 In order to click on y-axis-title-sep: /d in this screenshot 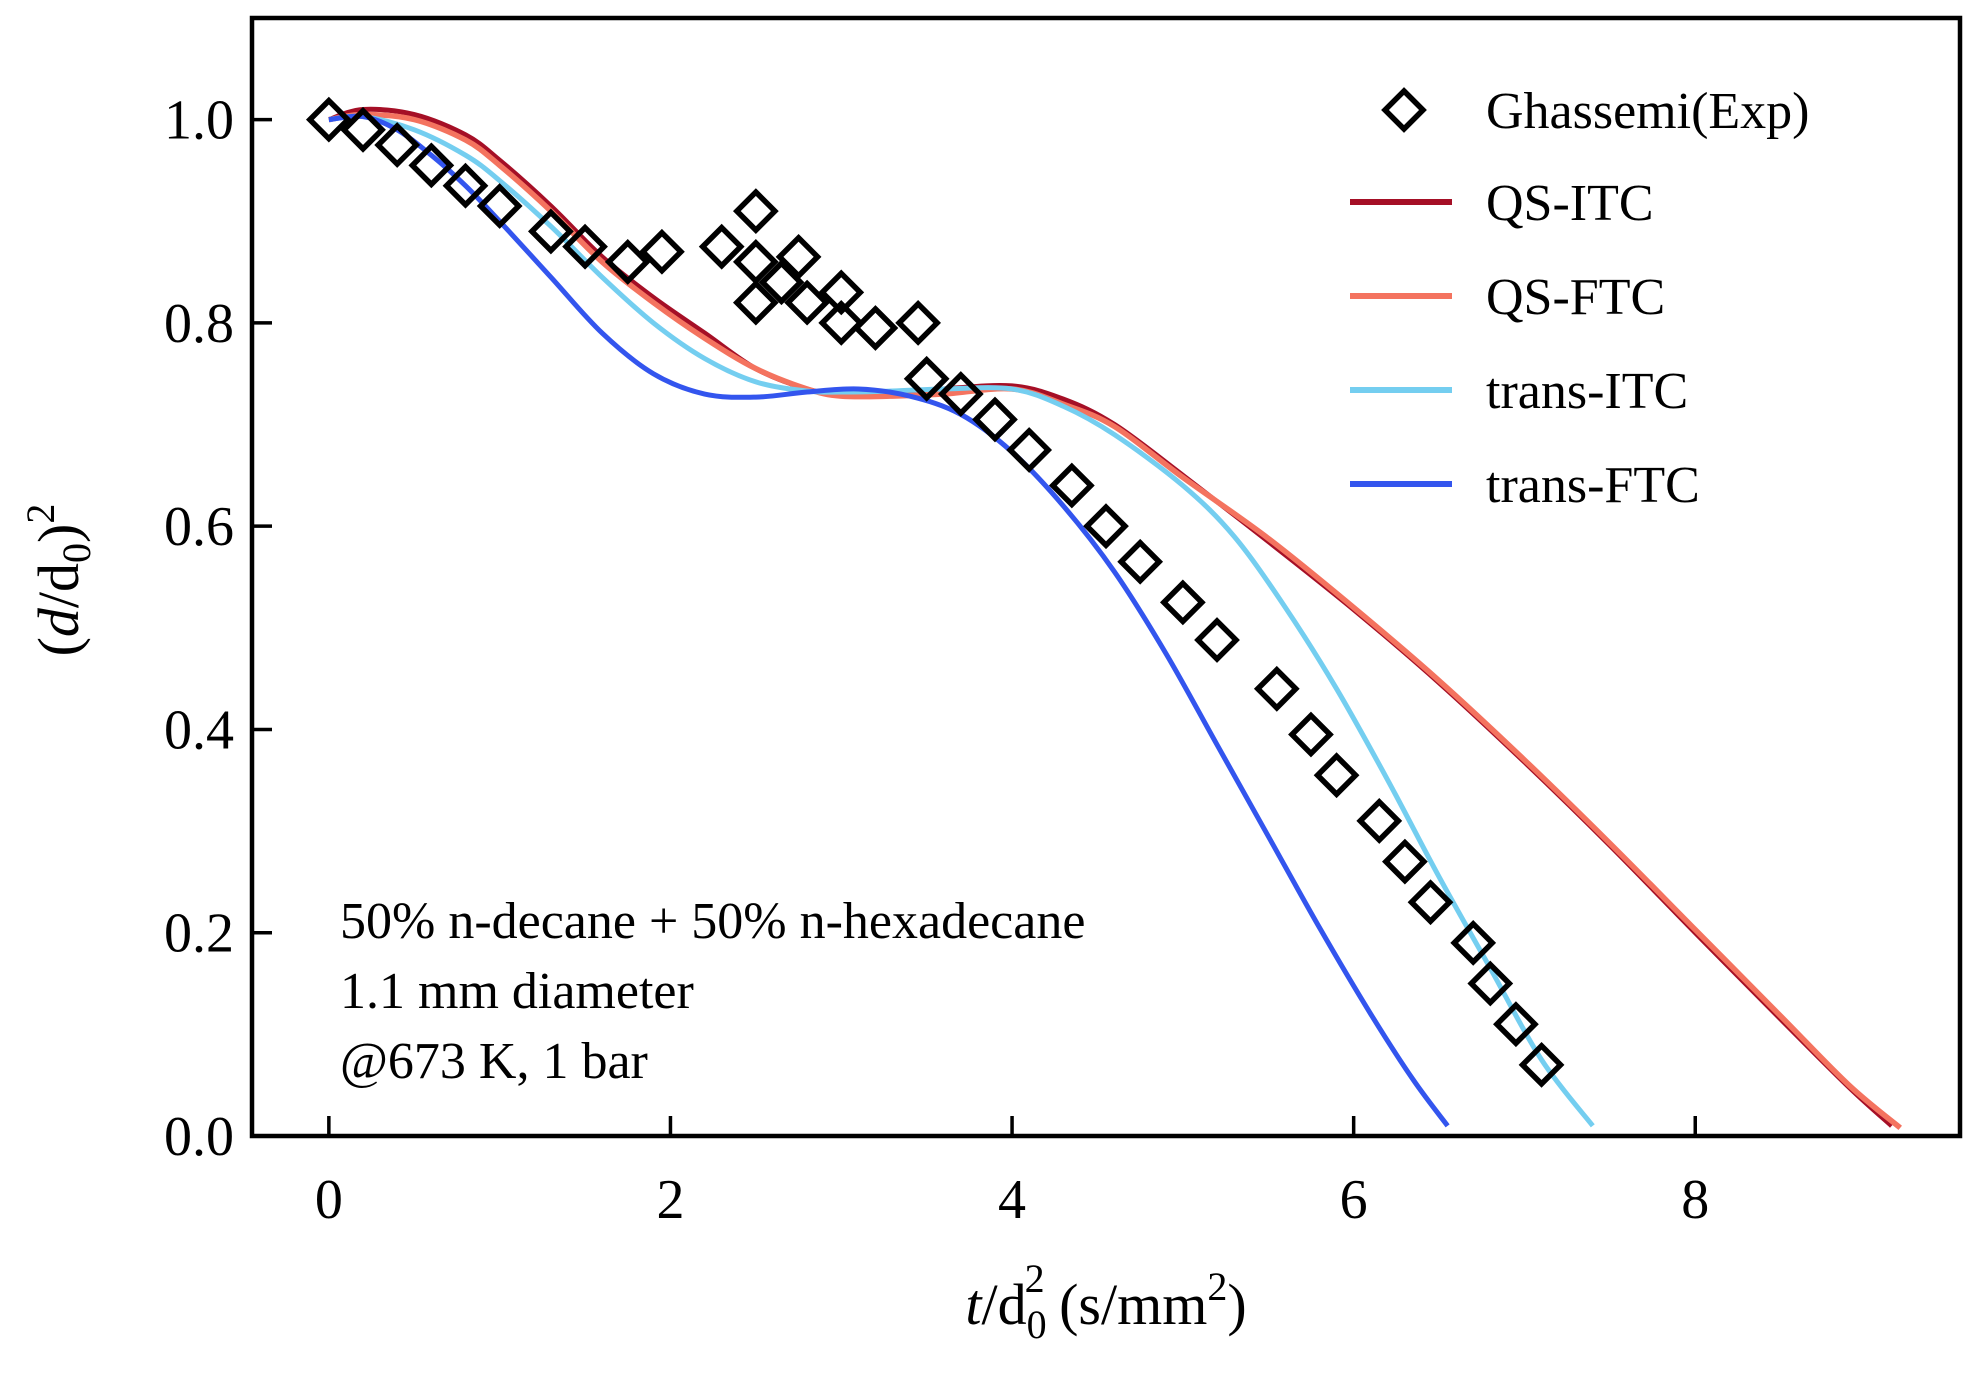, I will do `click(58, 585)`.